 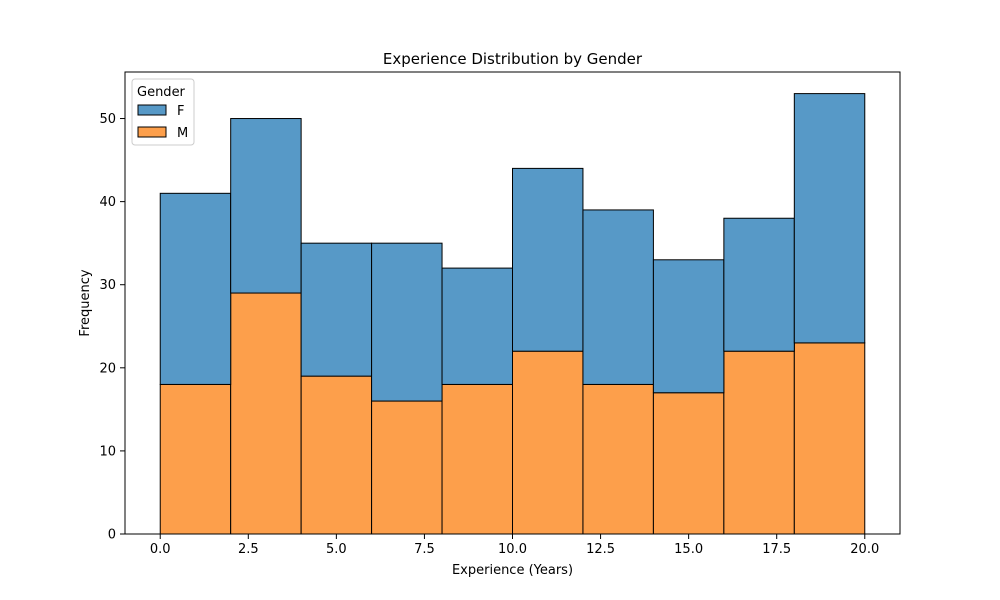 I want to click on y-tick-label: 40, so click(x=107, y=202).